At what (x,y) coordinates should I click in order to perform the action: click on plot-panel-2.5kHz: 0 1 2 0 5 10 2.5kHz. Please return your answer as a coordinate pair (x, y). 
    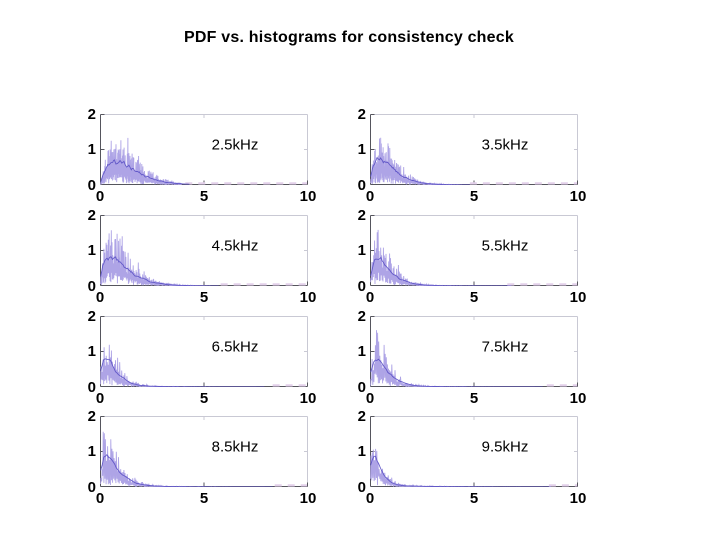
    Looking at the image, I should click on (202, 156).